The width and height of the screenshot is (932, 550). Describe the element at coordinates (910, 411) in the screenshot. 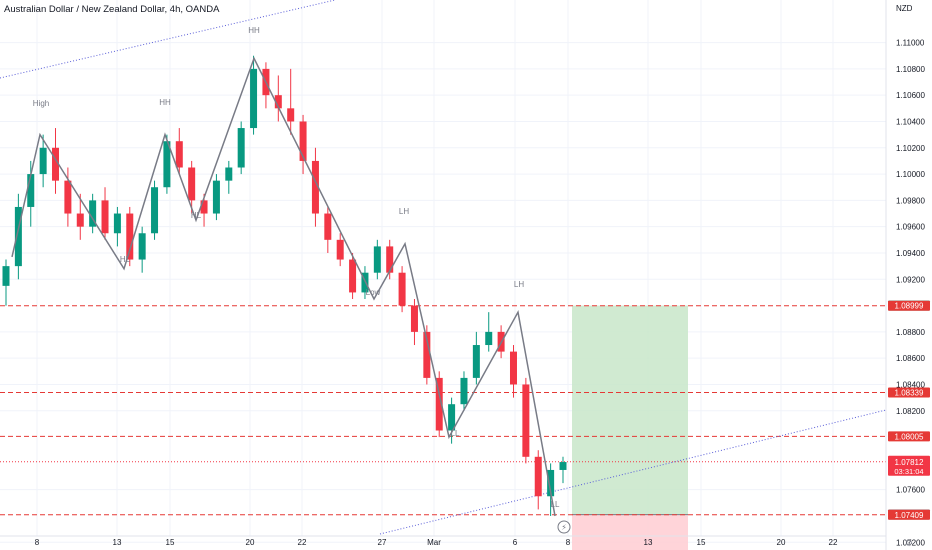

I see `y-tick-label: 1.08200` at that location.